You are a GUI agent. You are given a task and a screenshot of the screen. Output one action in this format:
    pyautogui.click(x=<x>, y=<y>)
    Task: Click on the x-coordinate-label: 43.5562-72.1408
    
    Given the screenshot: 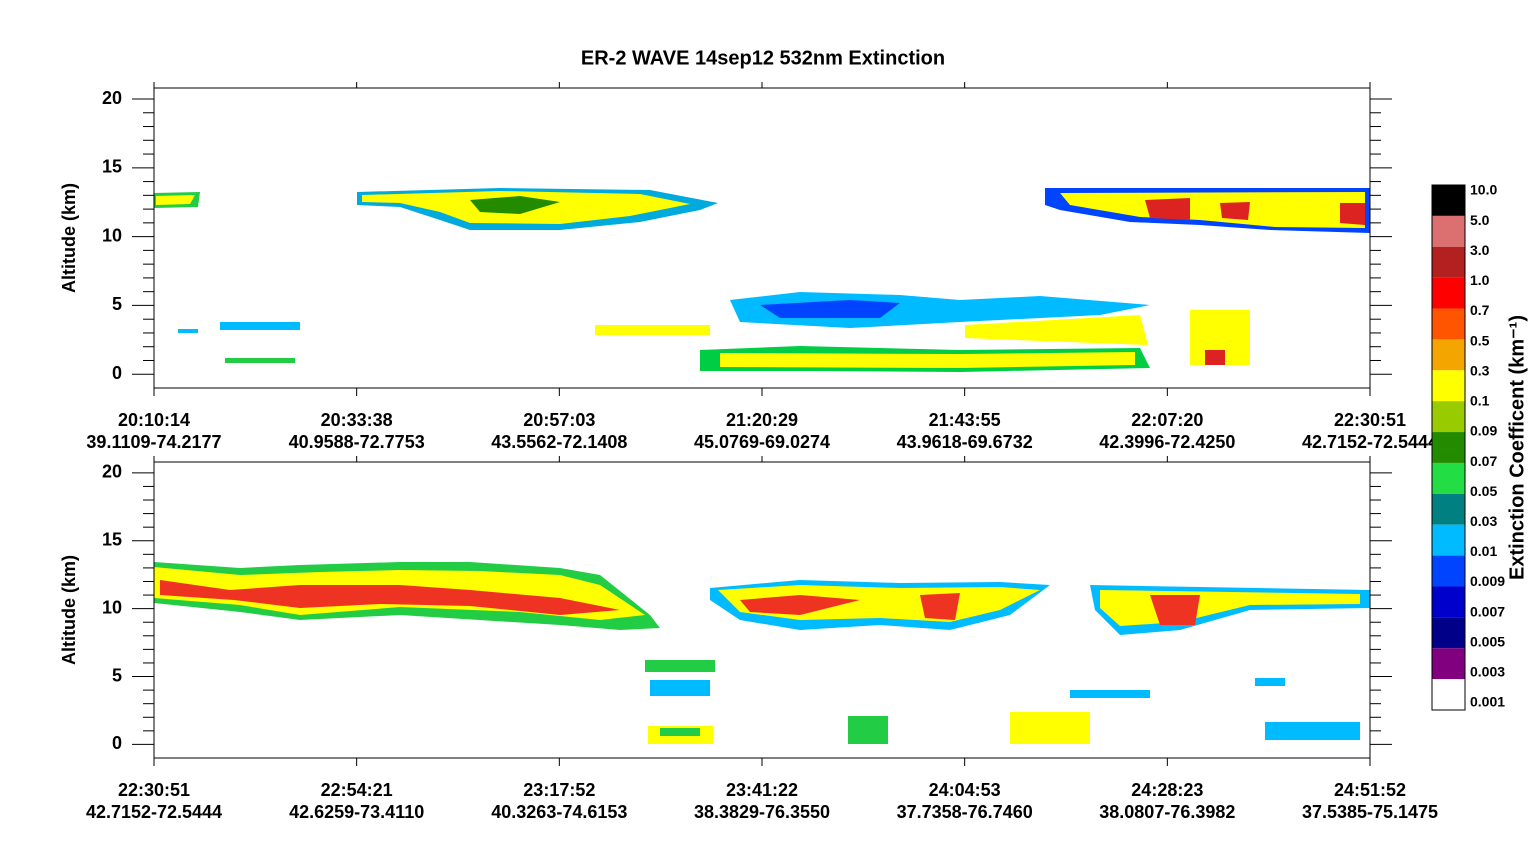 What is the action you would take?
    pyautogui.click(x=559, y=442)
    